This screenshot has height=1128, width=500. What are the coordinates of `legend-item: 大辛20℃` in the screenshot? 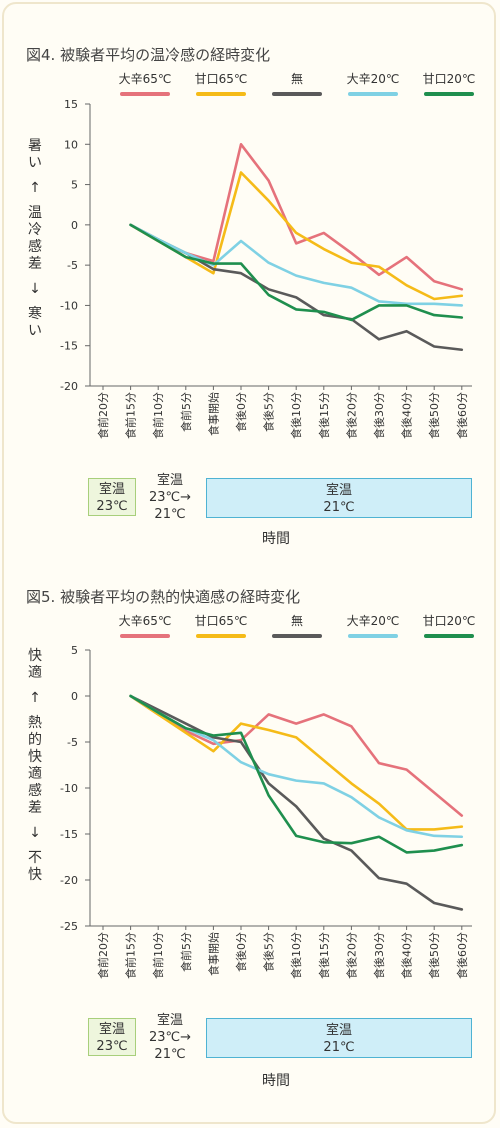 It's located at (373, 625).